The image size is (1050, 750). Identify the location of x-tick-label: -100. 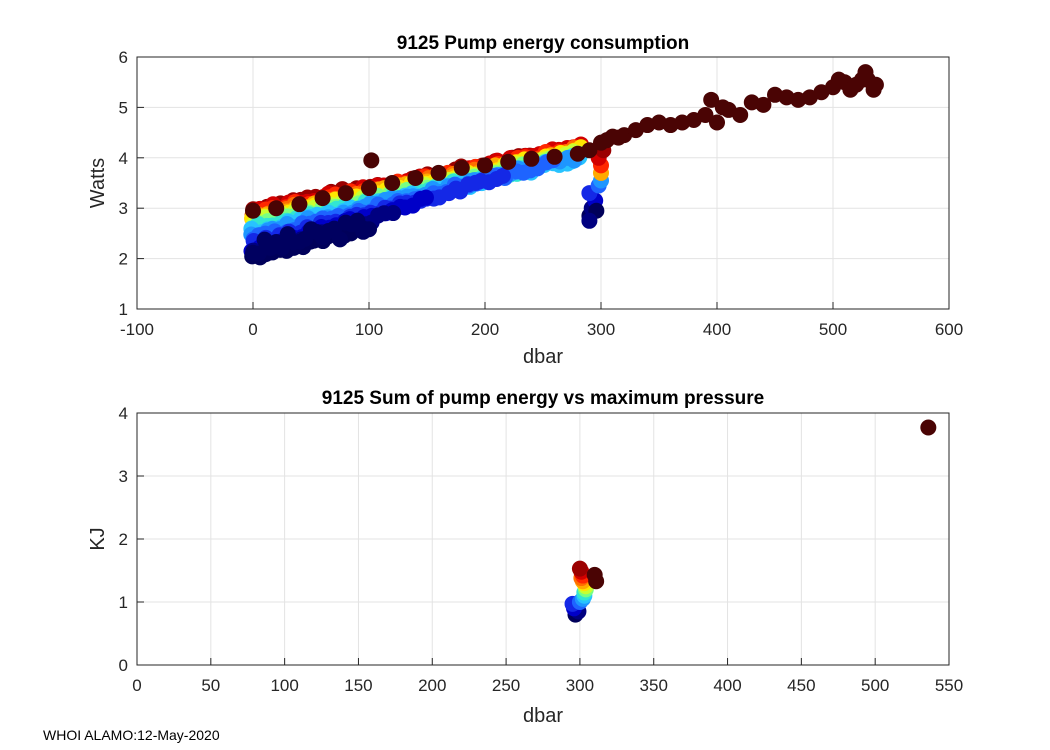
(137, 329).